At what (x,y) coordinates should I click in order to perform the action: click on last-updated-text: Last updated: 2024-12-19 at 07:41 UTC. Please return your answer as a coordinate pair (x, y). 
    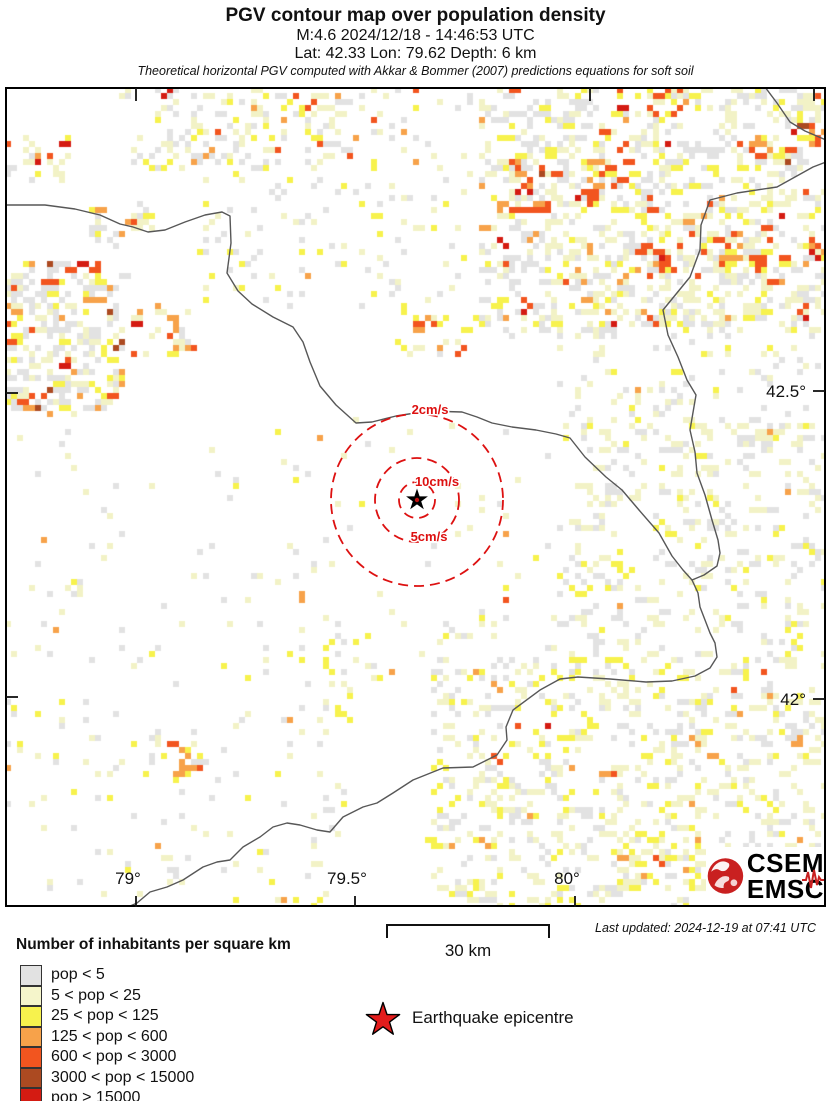
    Looking at the image, I should click on (705, 928).